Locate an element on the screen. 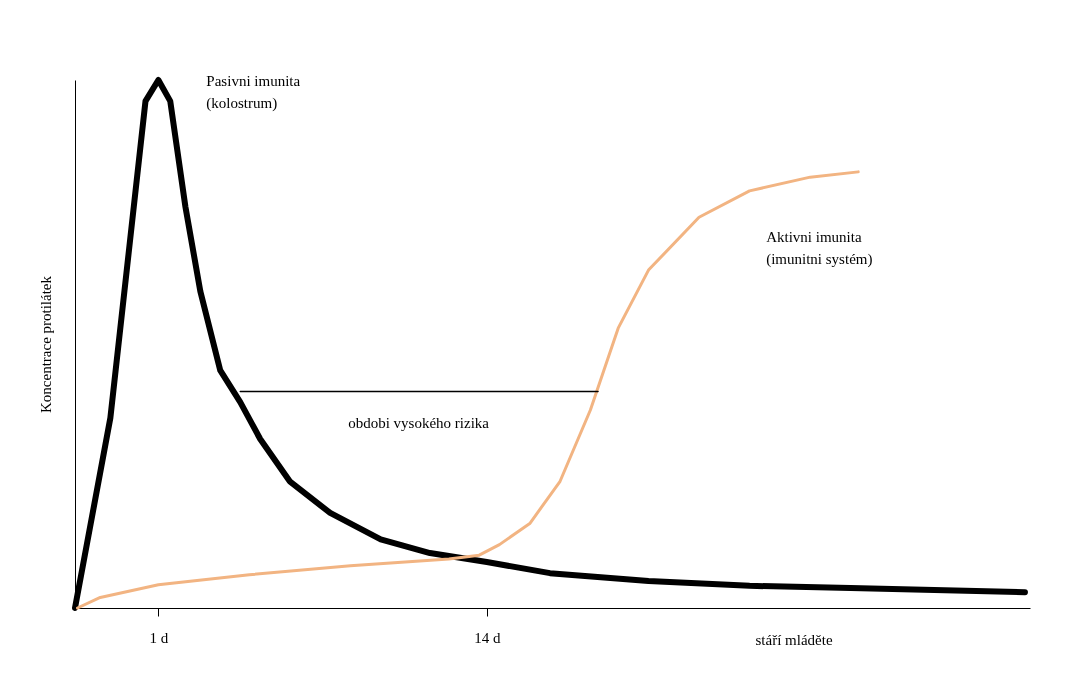 The image size is (1073, 688). annotation: obdobi vysokého rizika is located at coordinates (419, 422).